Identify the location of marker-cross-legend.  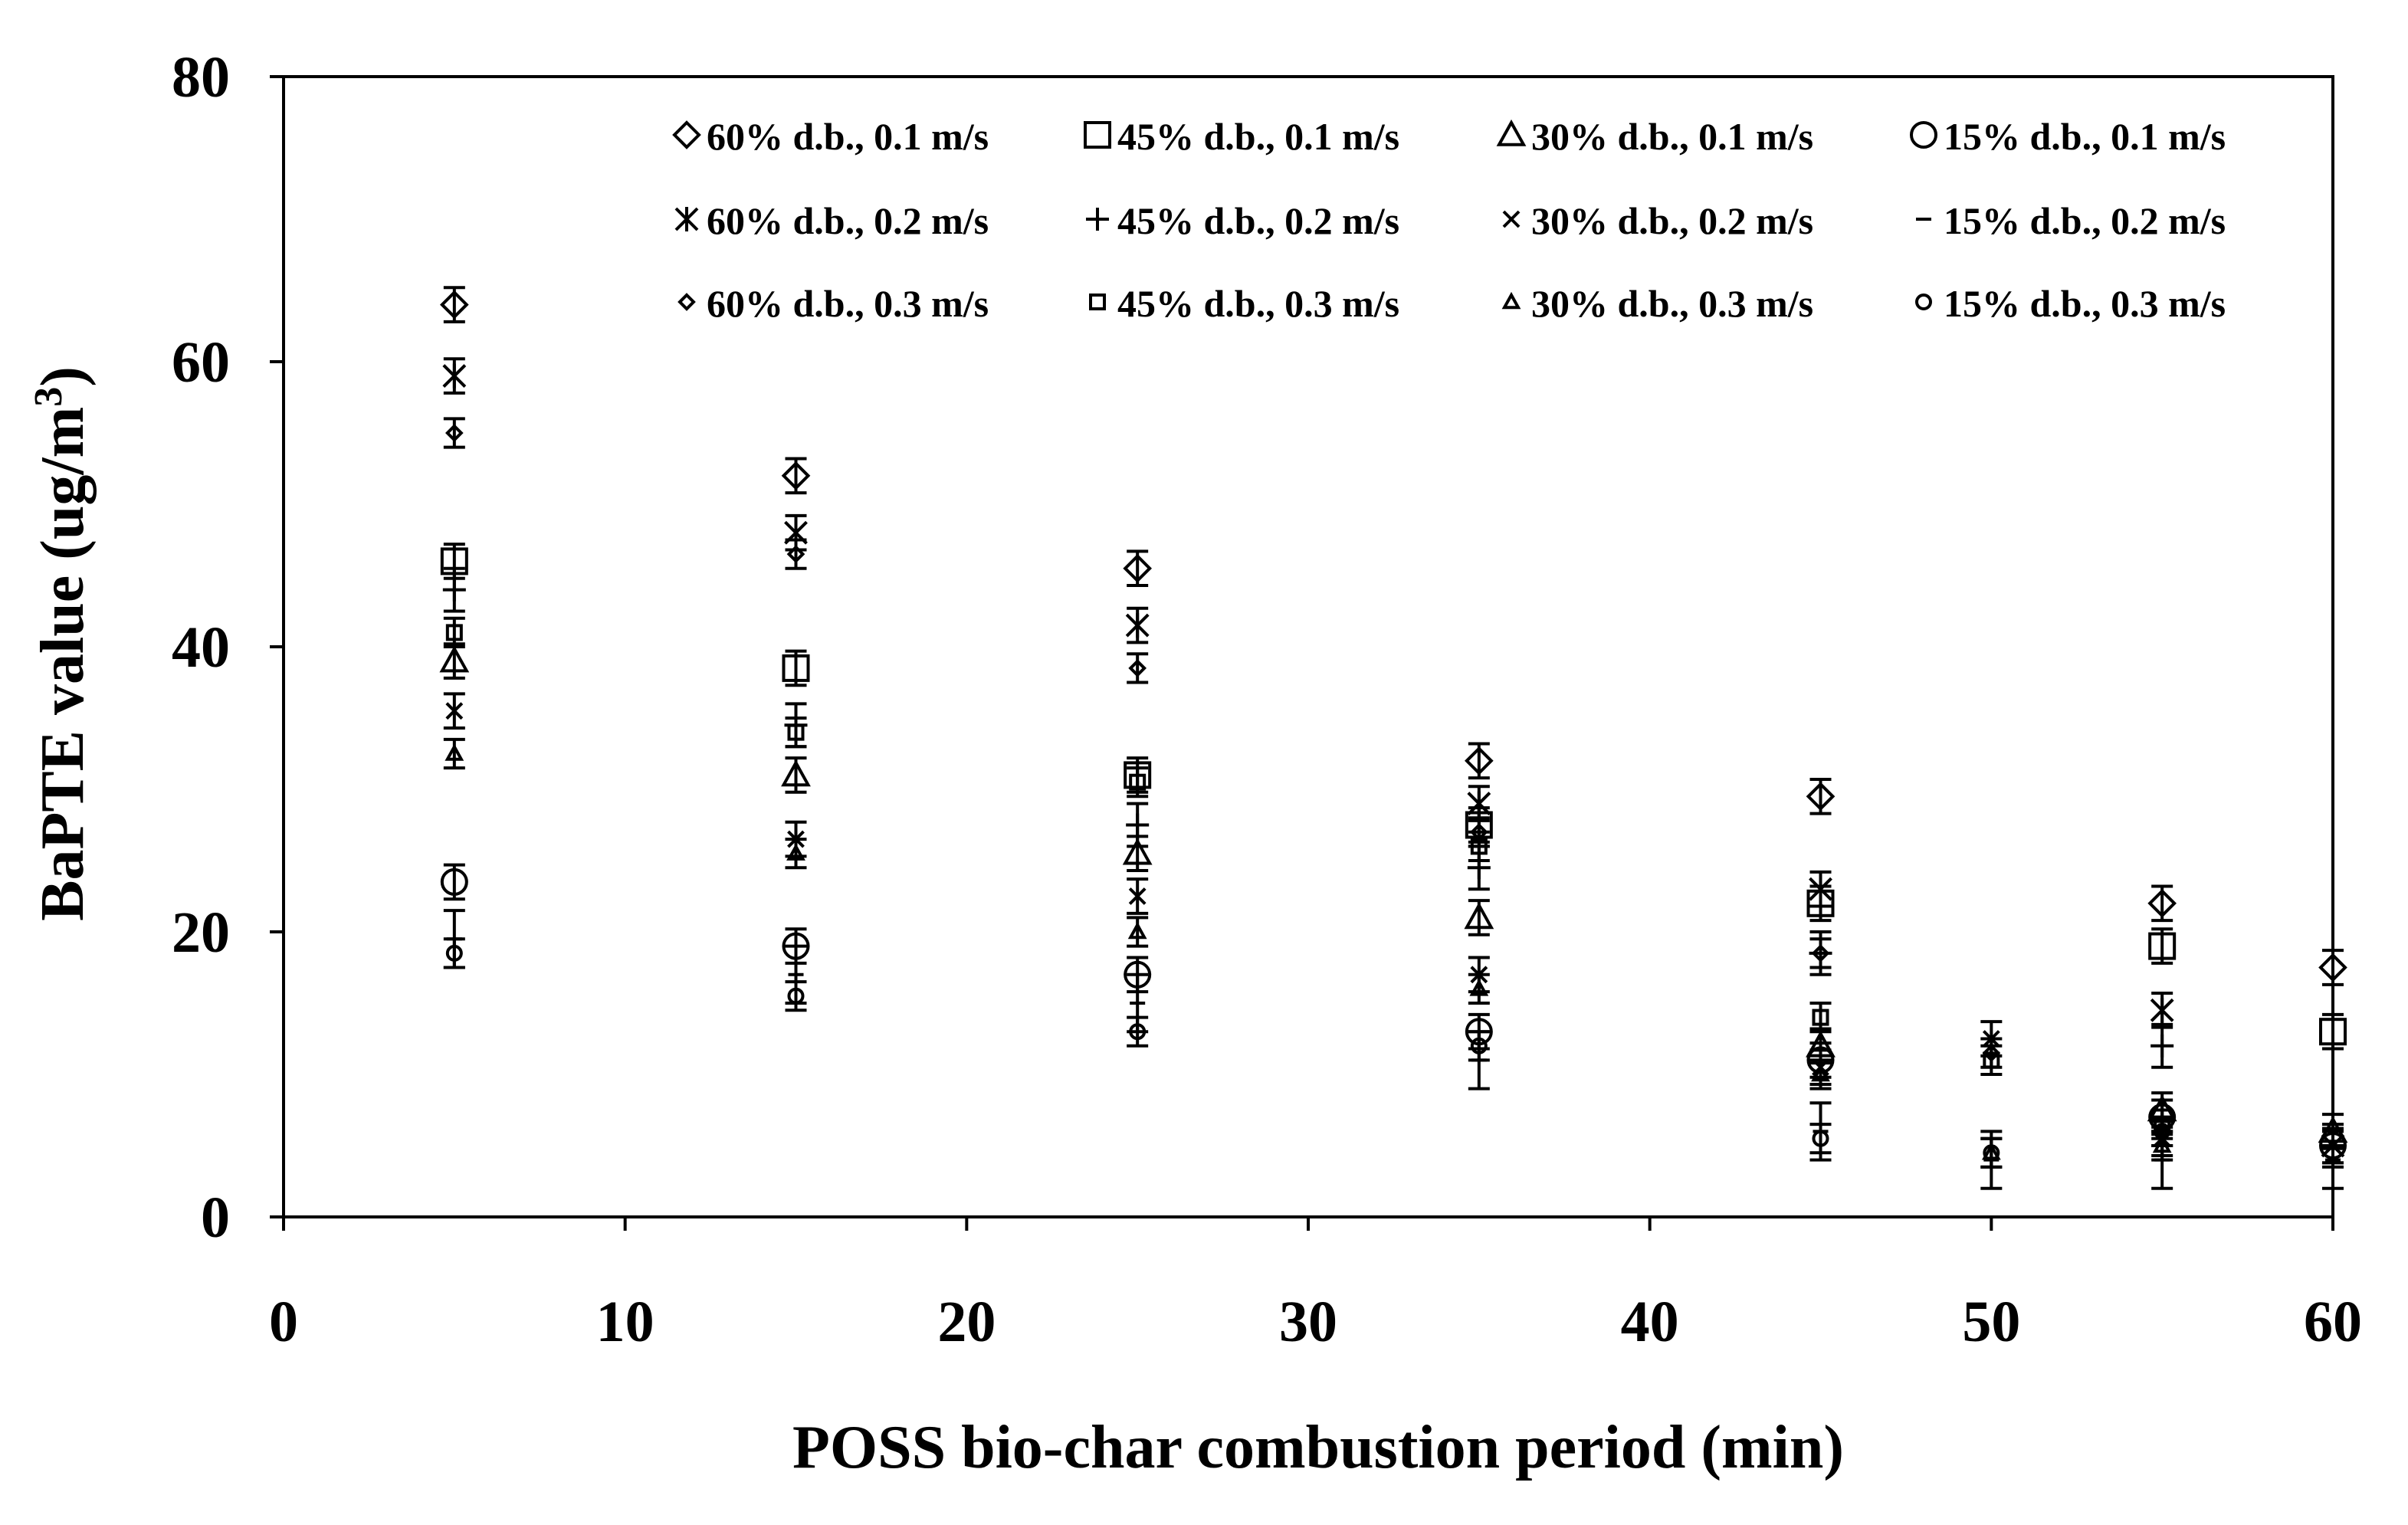
(1511, 219).